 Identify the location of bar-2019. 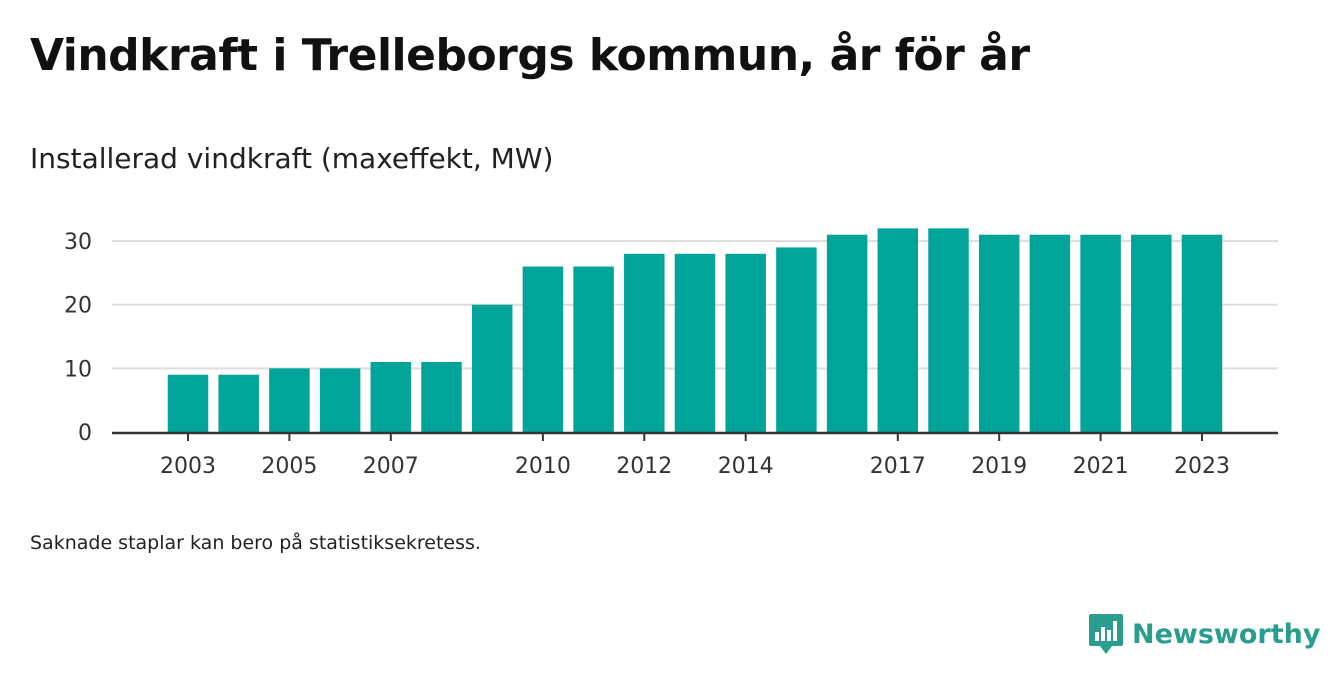
(999, 333).